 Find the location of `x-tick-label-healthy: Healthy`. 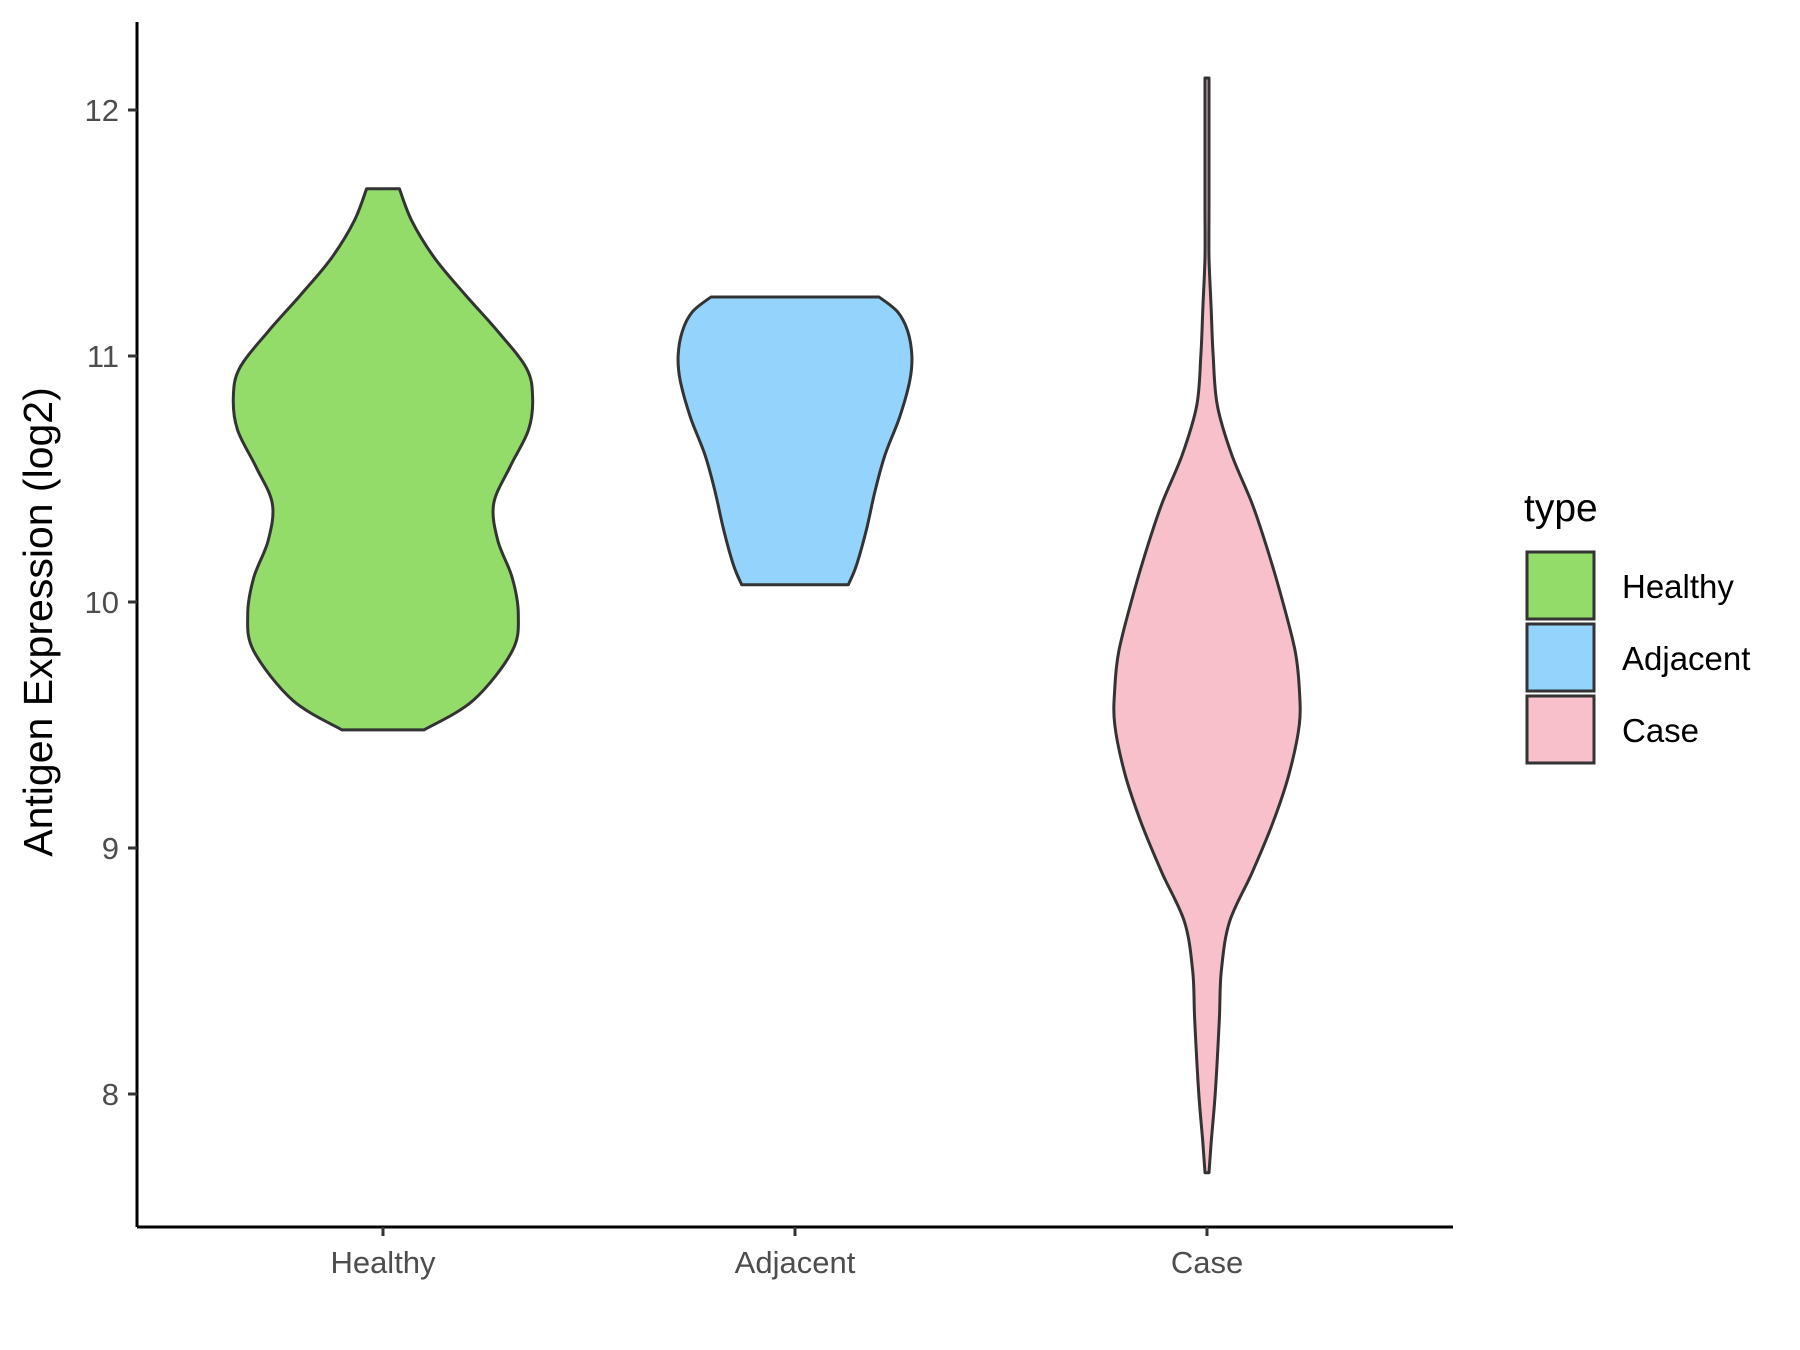

x-tick-label-healthy: Healthy is located at coordinates (383, 1262).